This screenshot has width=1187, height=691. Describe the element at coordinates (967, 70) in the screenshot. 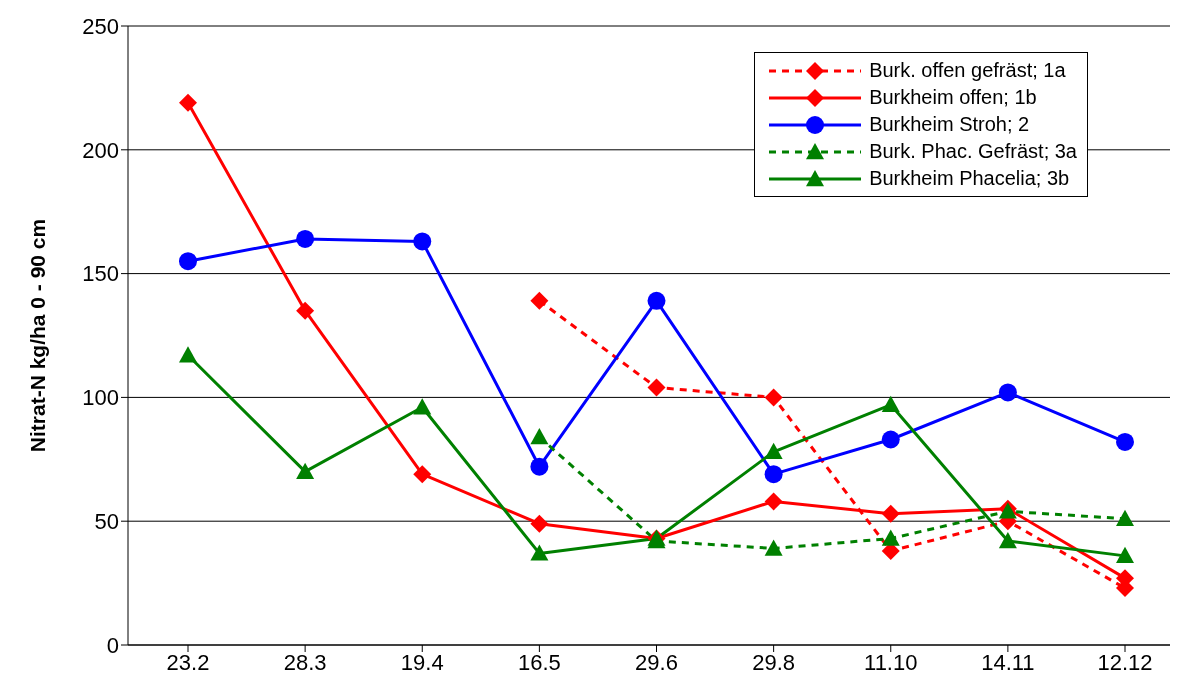

I see `legend-label: Burk. offen gefräst; 1a` at that location.